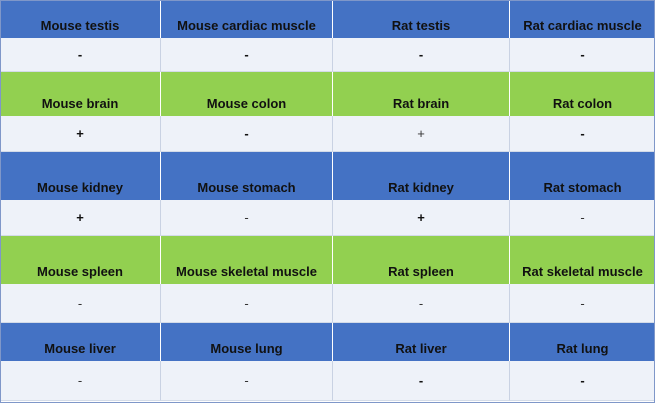  What do you see at coordinates (80, 176) in the screenshot?
I see `tissue-label-mouse-kidney: Mouse kidney` at bounding box center [80, 176].